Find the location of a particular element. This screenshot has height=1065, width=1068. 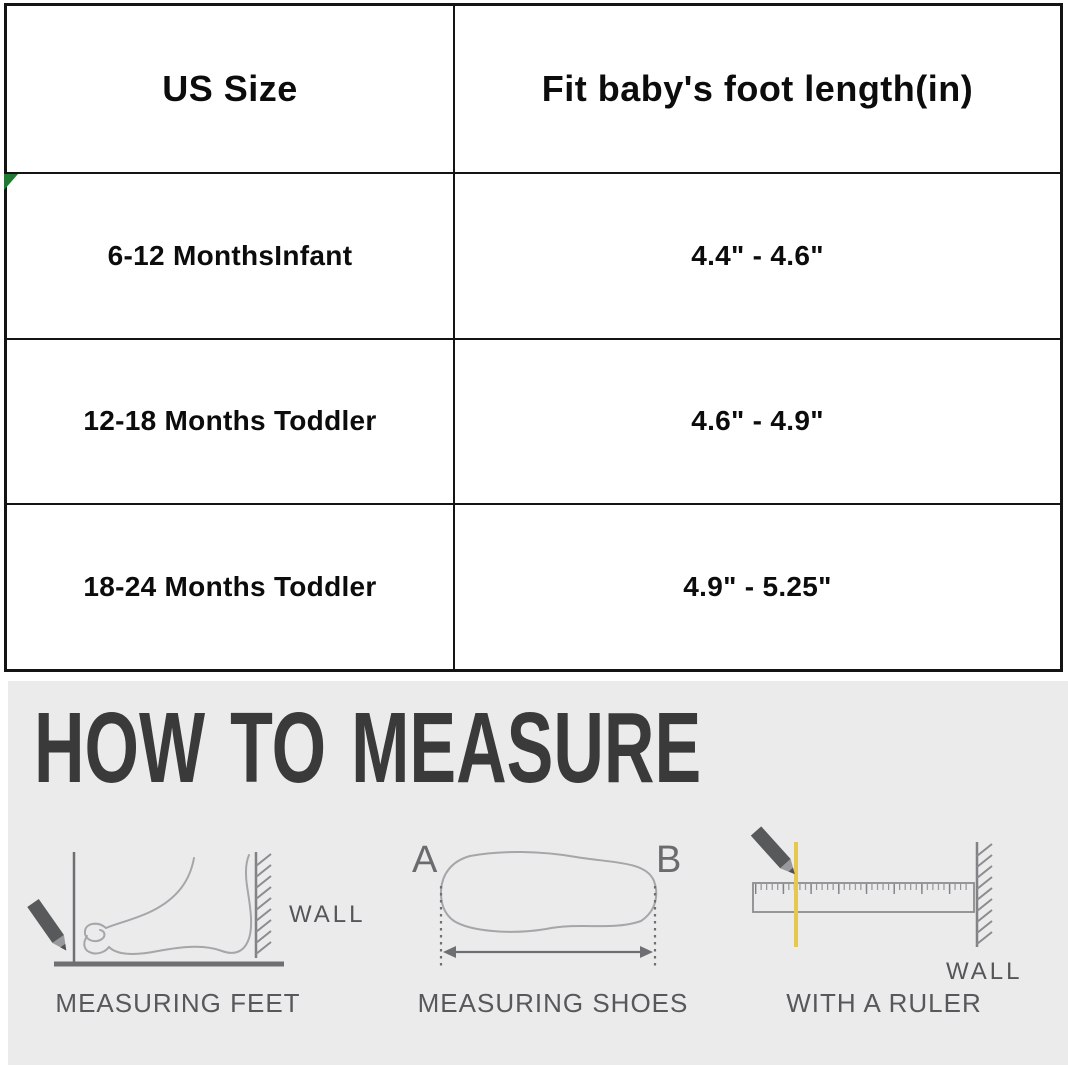

ruler is located at coordinates (863, 897).